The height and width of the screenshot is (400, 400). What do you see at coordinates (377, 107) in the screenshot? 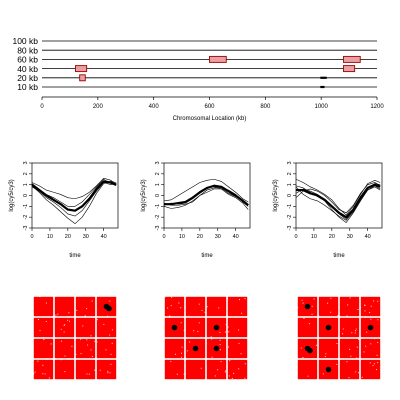
I see `x-tick-label: 1200` at bounding box center [377, 107].